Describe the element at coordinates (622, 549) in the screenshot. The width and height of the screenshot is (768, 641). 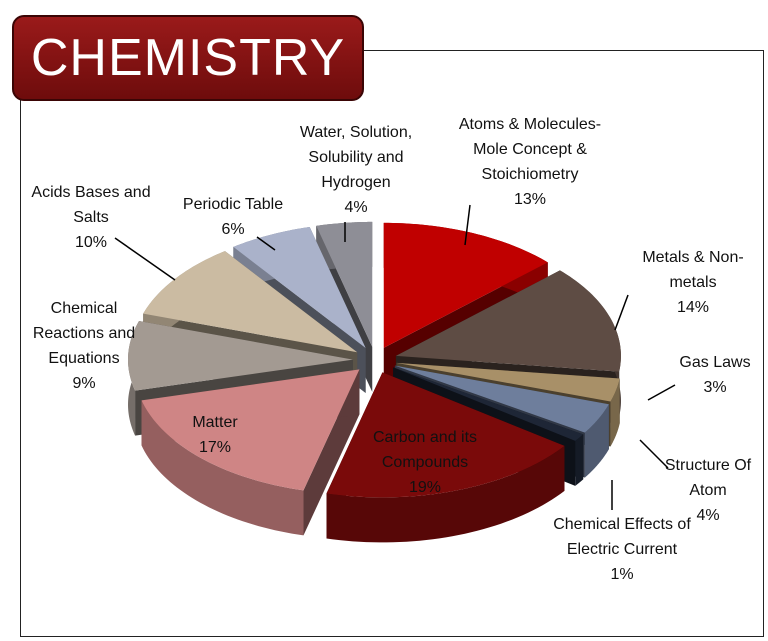
I see `label-chemical-effects: Chemical Effects of Electric Current 1%` at that location.